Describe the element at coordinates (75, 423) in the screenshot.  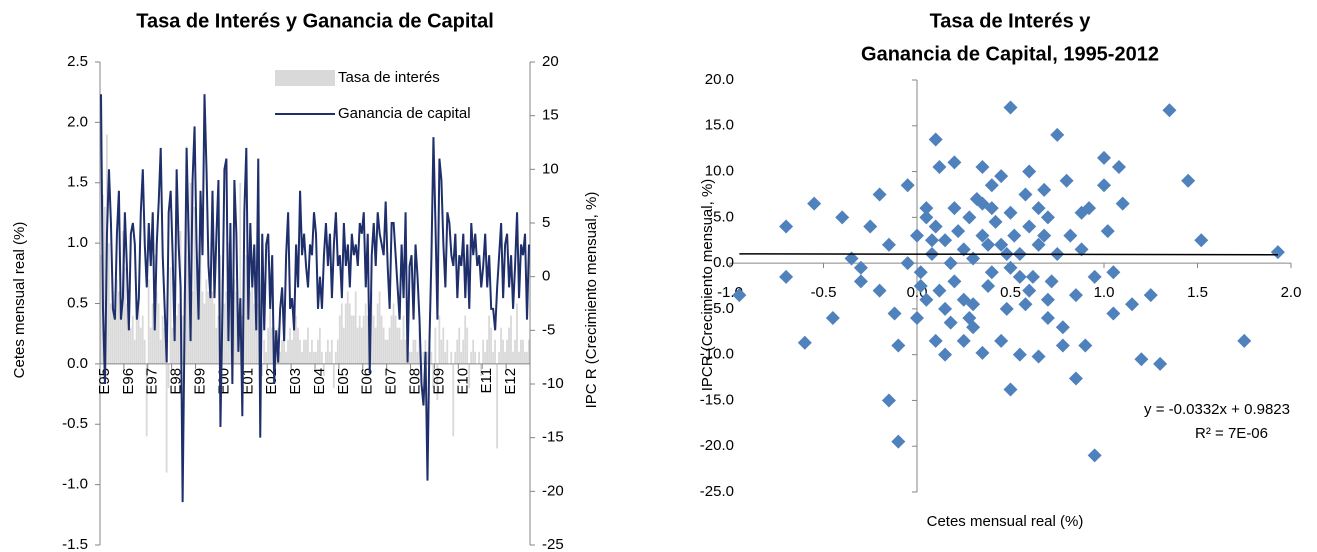
I see `y-tick-label: -0.5` at that location.